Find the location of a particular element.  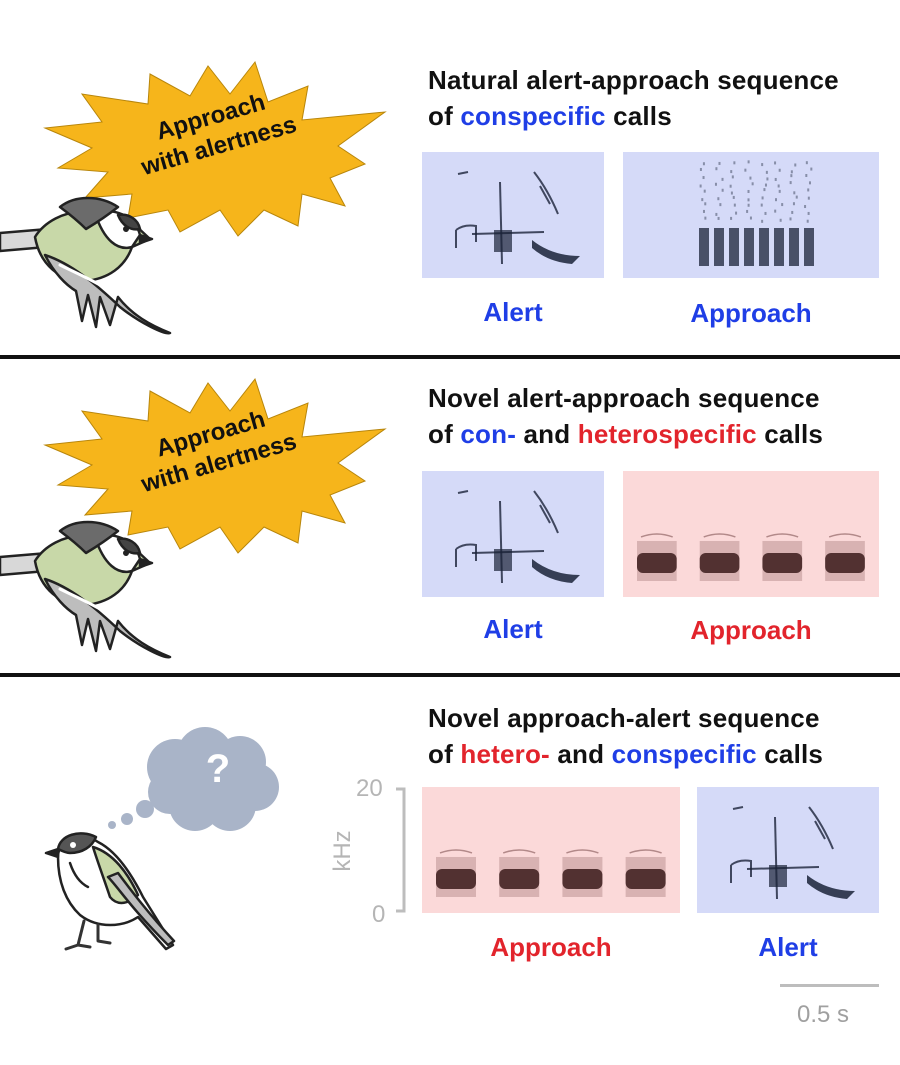

divider is located at coordinates (450, 675).